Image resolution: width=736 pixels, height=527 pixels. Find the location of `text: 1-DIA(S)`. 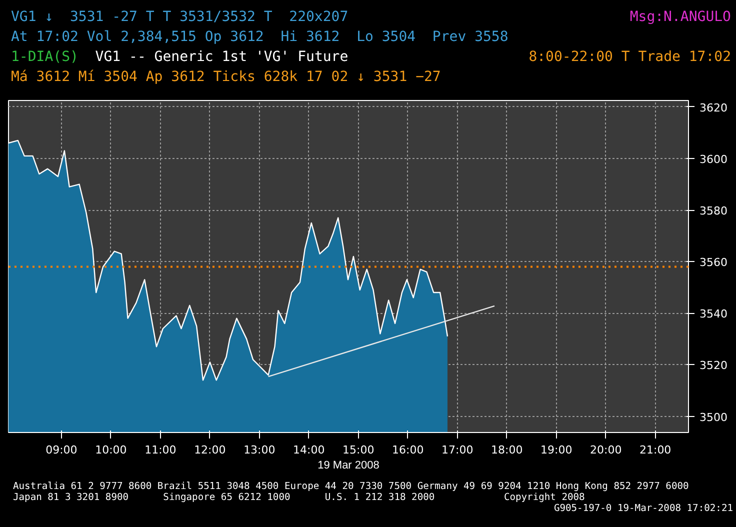

text: 1-DIA(S) is located at coordinates (44, 57).